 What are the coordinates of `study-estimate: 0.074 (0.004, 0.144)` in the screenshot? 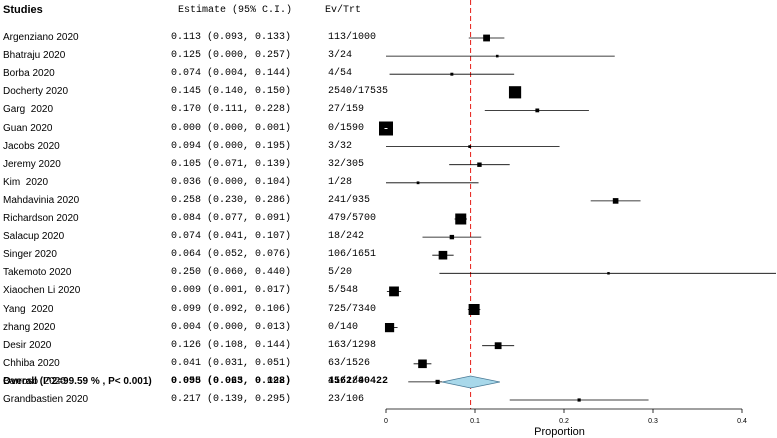 It's located at (231, 74).